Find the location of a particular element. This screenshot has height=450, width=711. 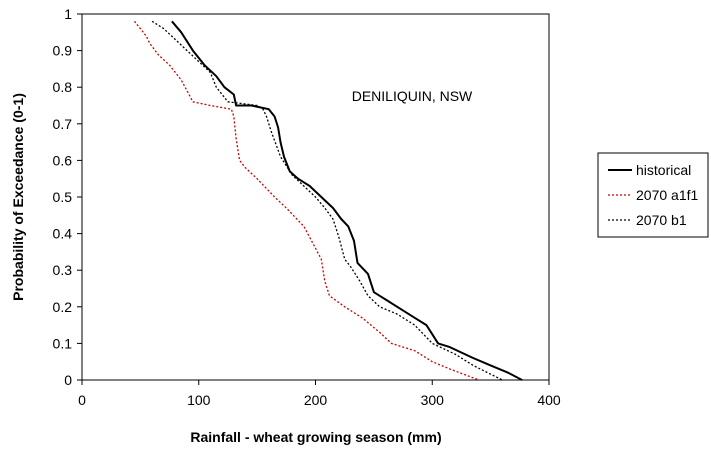

y-tick-label: 0.9 is located at coordinates (63, 51).